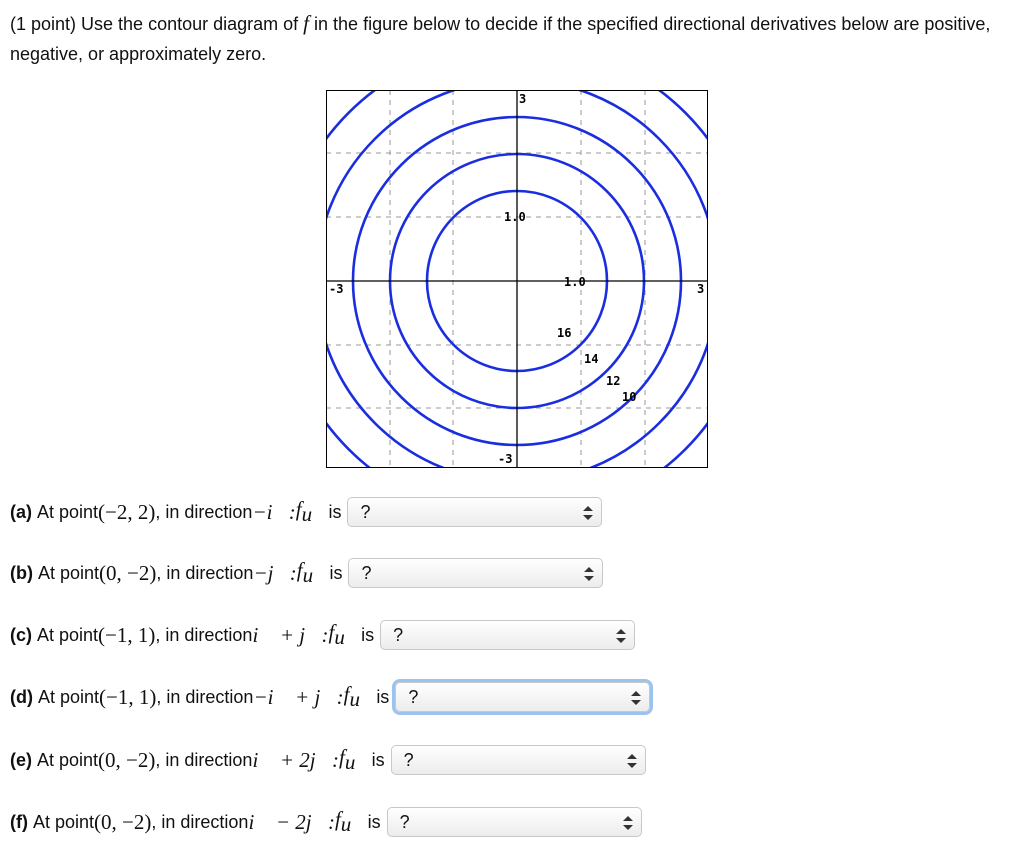 Image resolution: width=1024 pixels, height=855 pixels. Describe the element at coordinates (127, 511) in the screenshot. I see `math: (−2, 2)` at that location.